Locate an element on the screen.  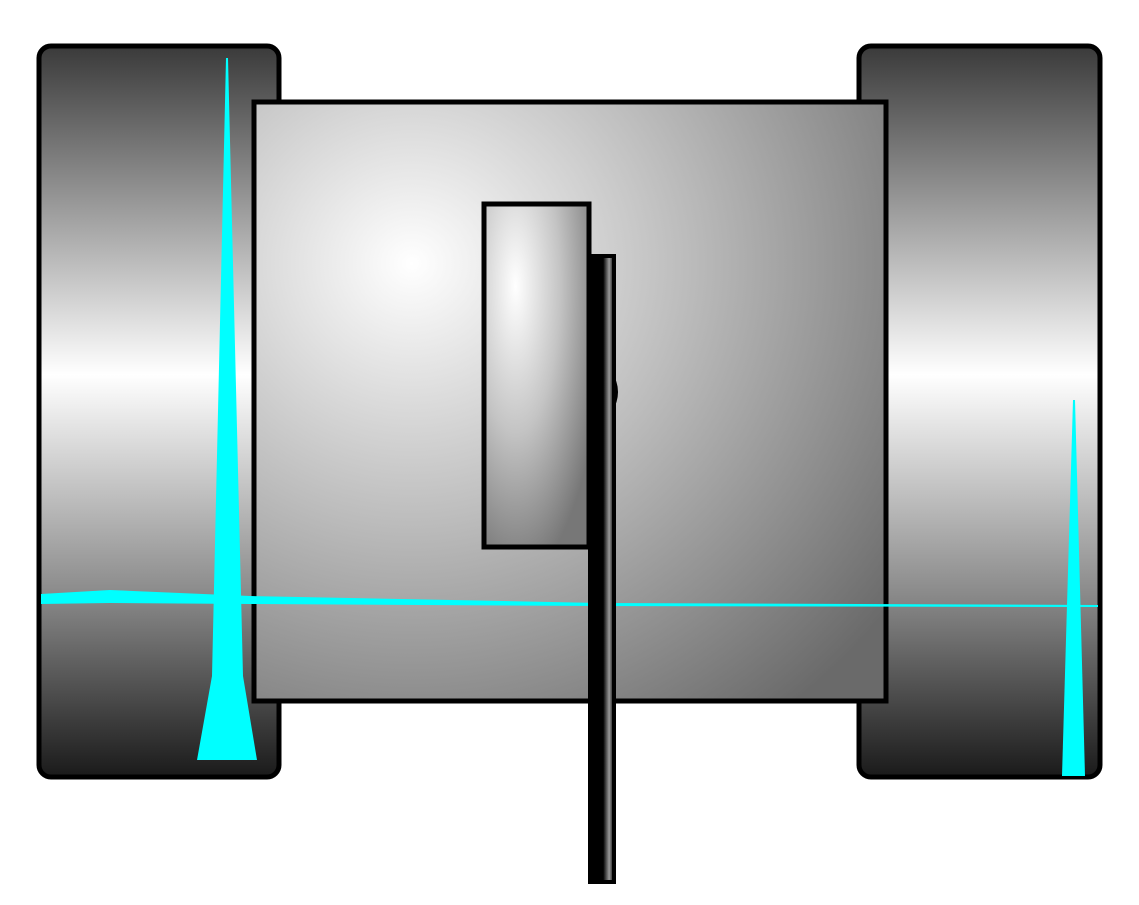
inner-window is located at coordinates (536, 375).